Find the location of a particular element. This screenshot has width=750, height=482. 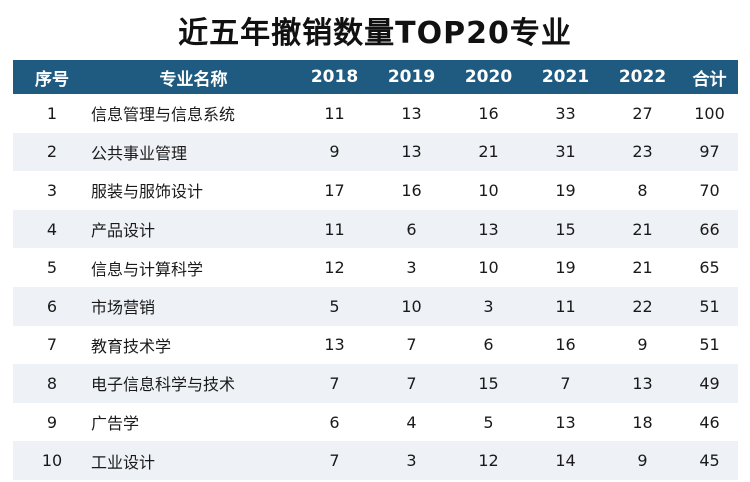

cell-2019: 4 is located at coordinates (411, 422).